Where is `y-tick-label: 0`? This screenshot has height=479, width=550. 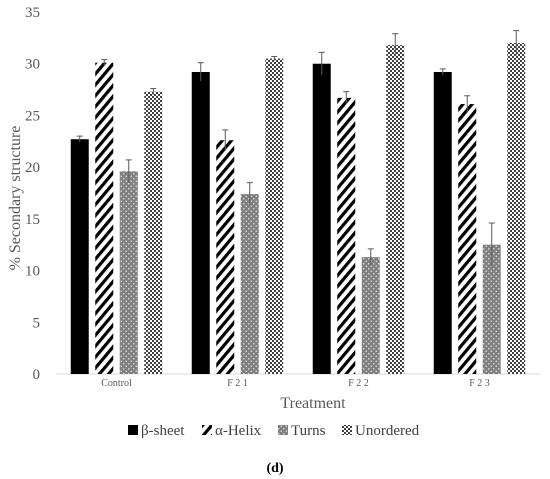 y-tick-label: 0 is located at coordinates (37, 375).